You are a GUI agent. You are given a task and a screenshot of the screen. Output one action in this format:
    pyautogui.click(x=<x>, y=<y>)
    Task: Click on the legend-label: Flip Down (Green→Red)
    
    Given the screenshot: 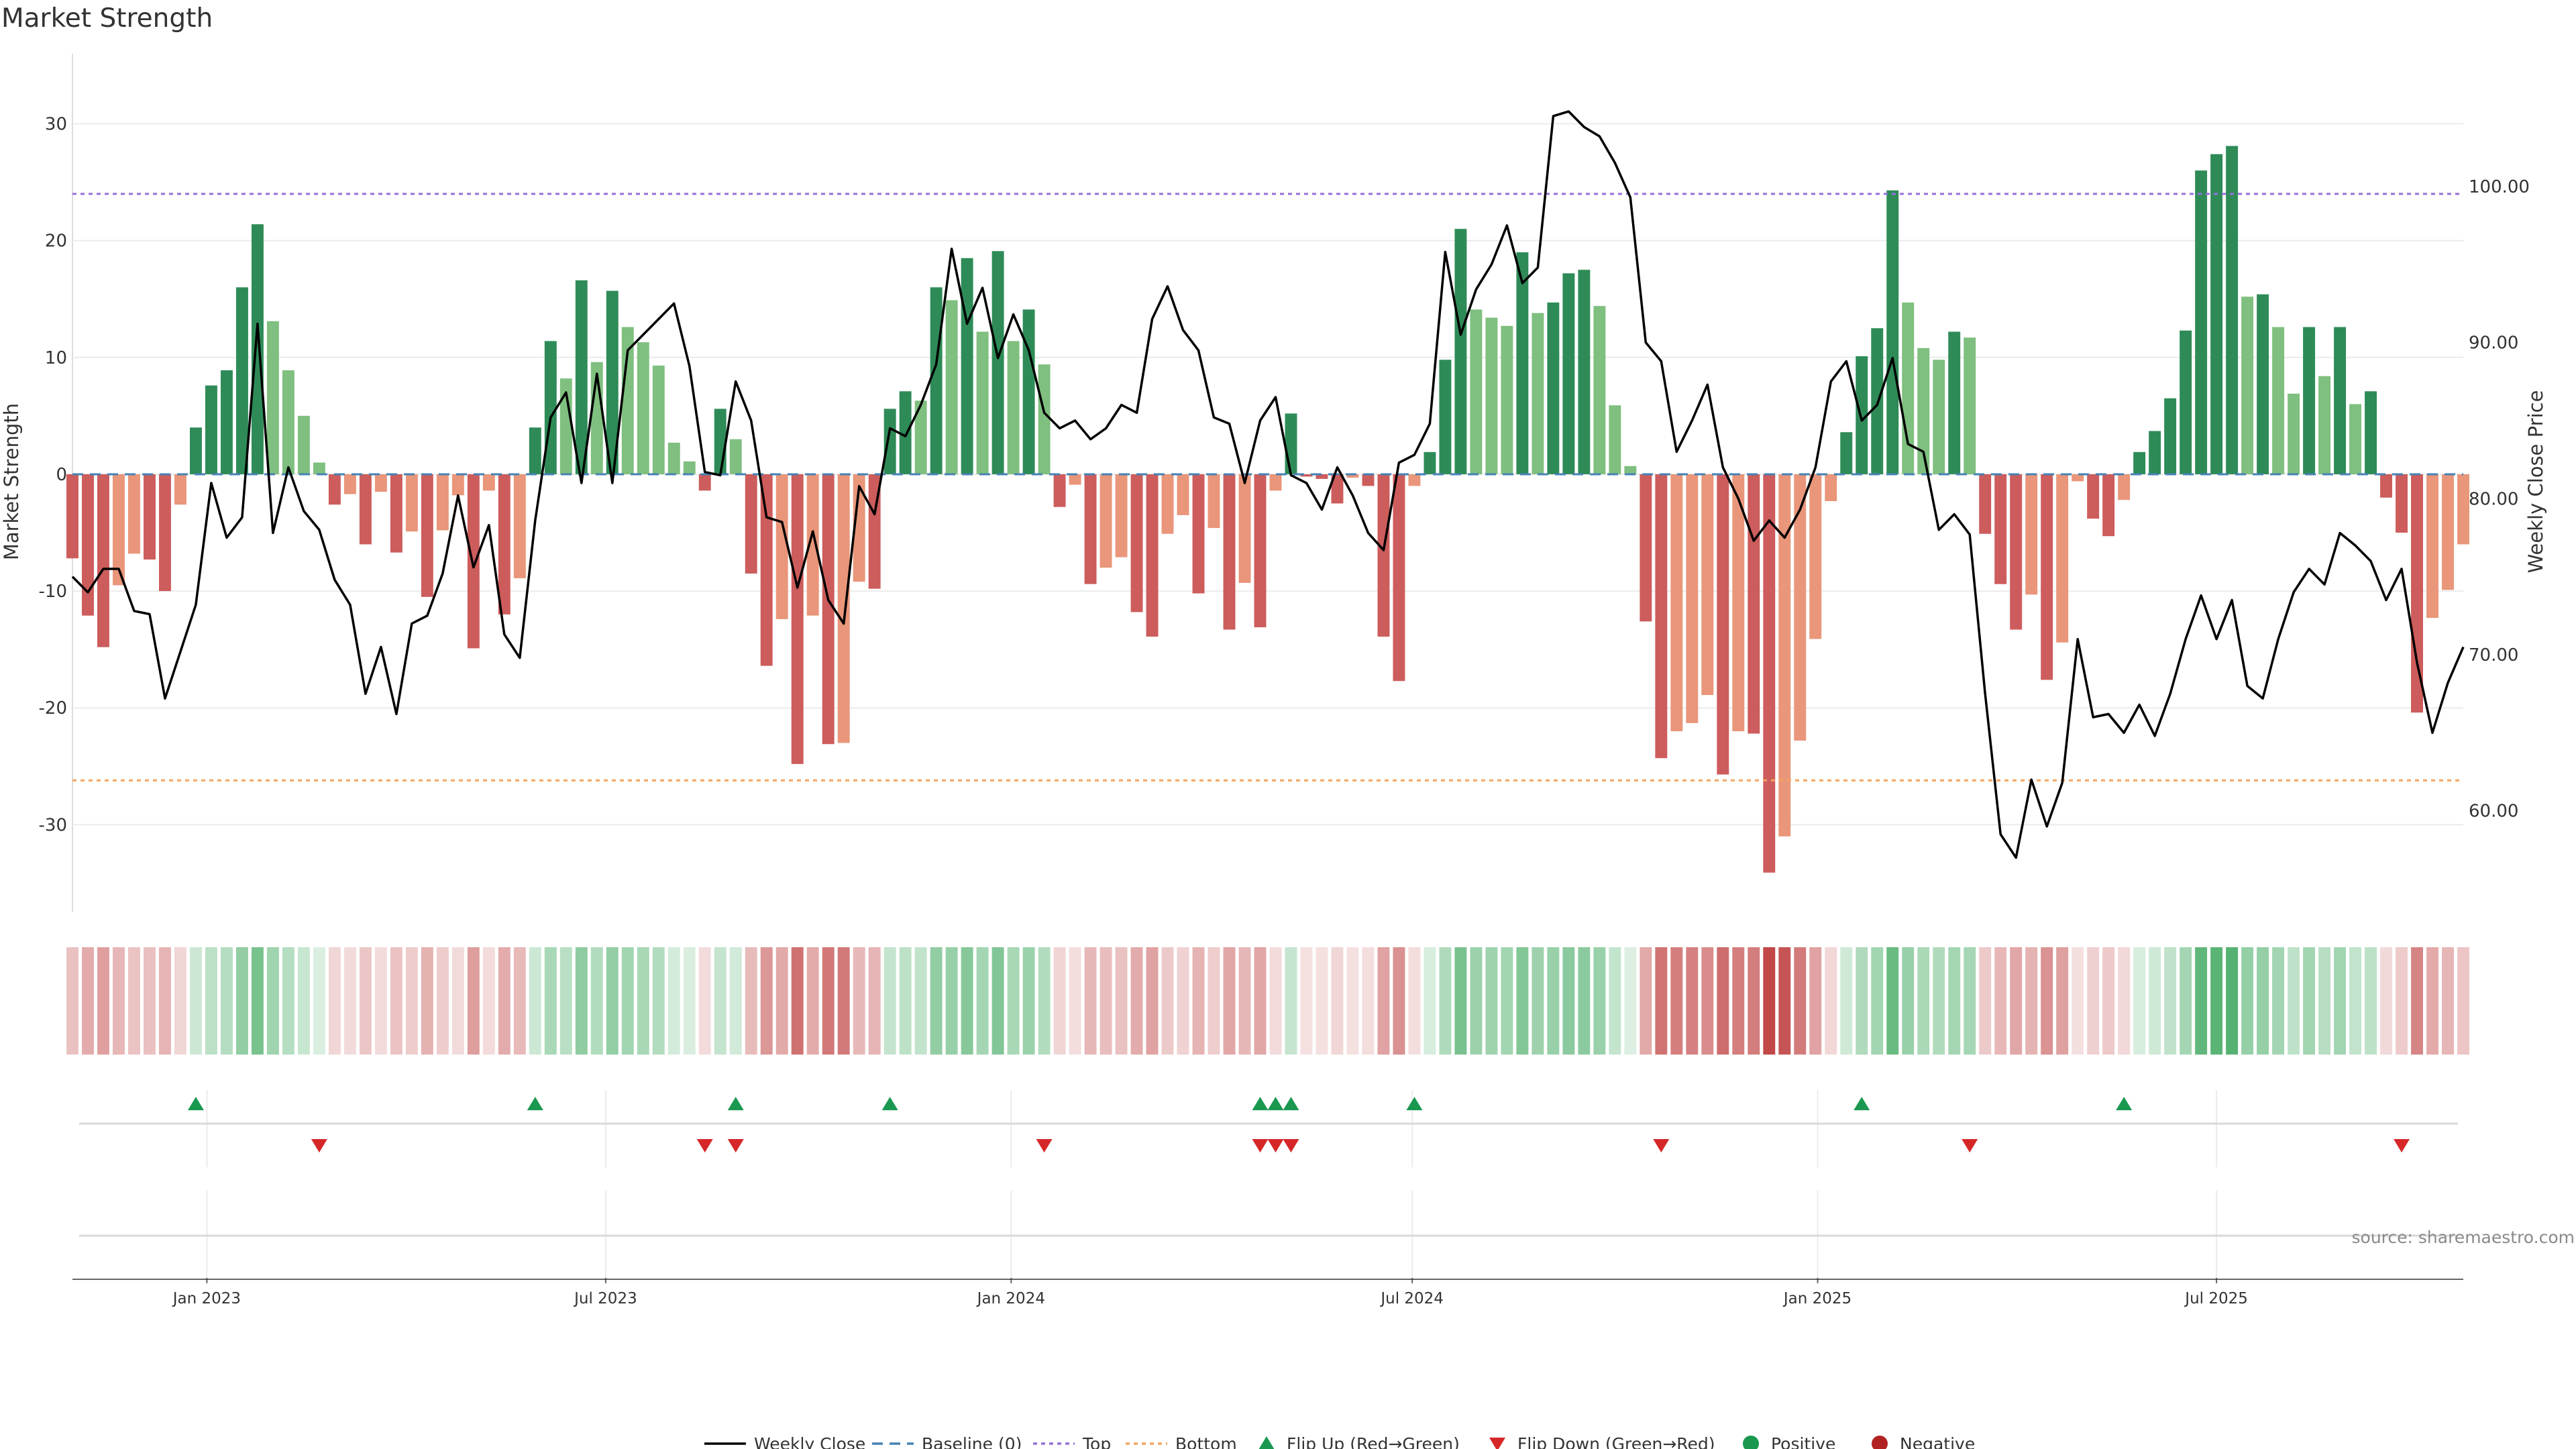 What is the action you would take?
    pyautogui.click(x=1616, y=1441)
    